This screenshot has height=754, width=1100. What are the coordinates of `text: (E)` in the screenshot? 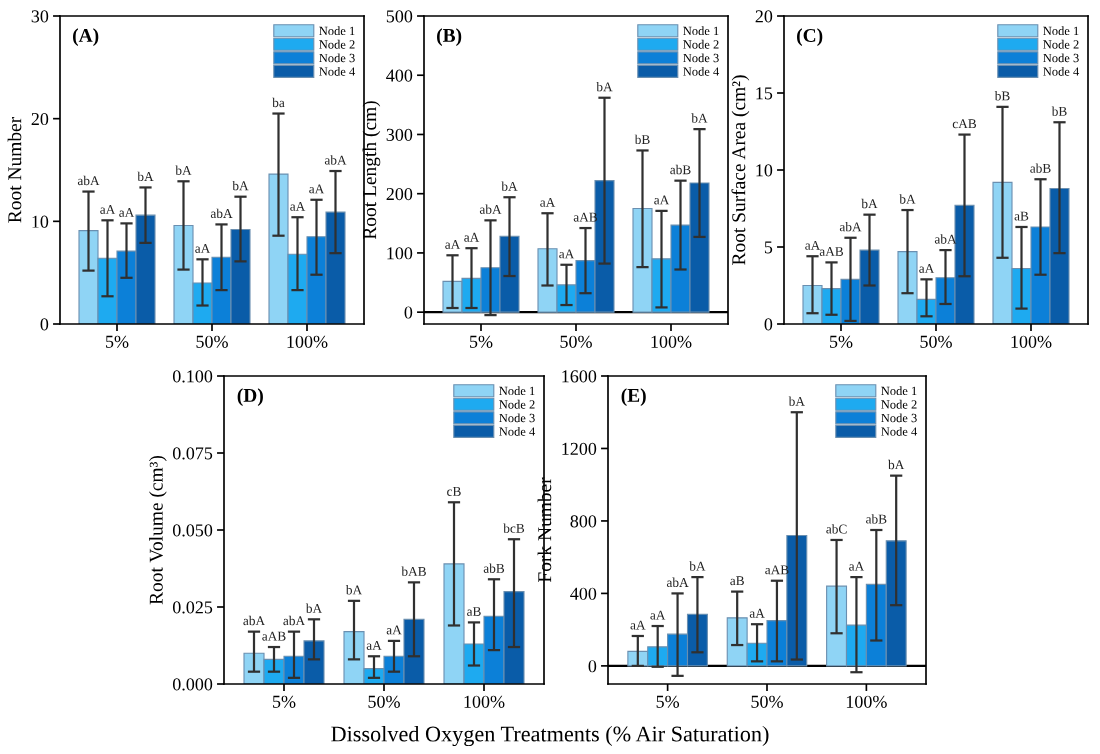 It's located at (633, 397).